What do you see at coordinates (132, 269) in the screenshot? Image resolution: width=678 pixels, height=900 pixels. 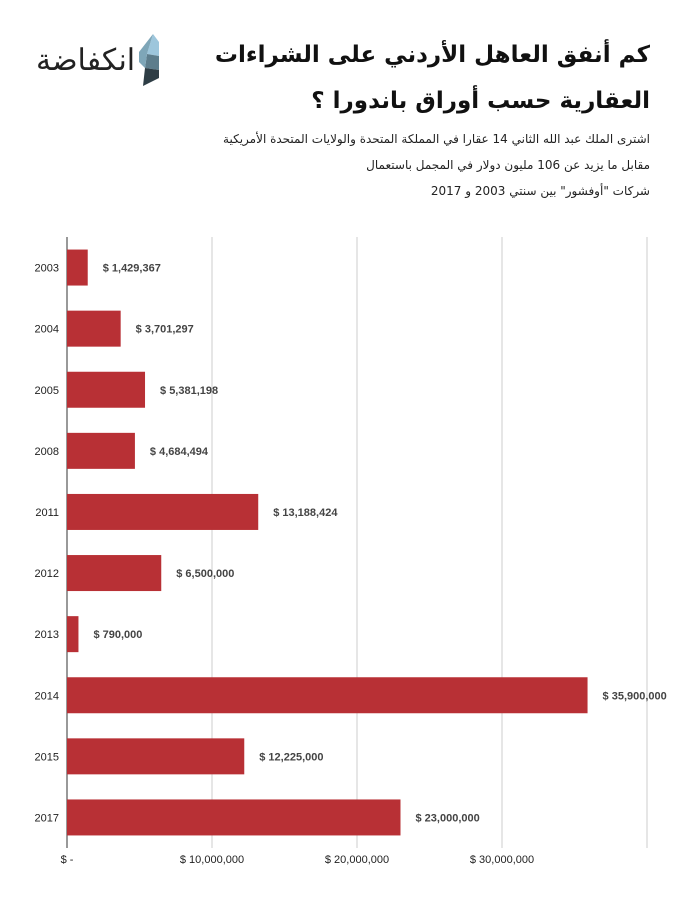 I see `data-label: $ 1,429,367` at bounding box center [132, 269].